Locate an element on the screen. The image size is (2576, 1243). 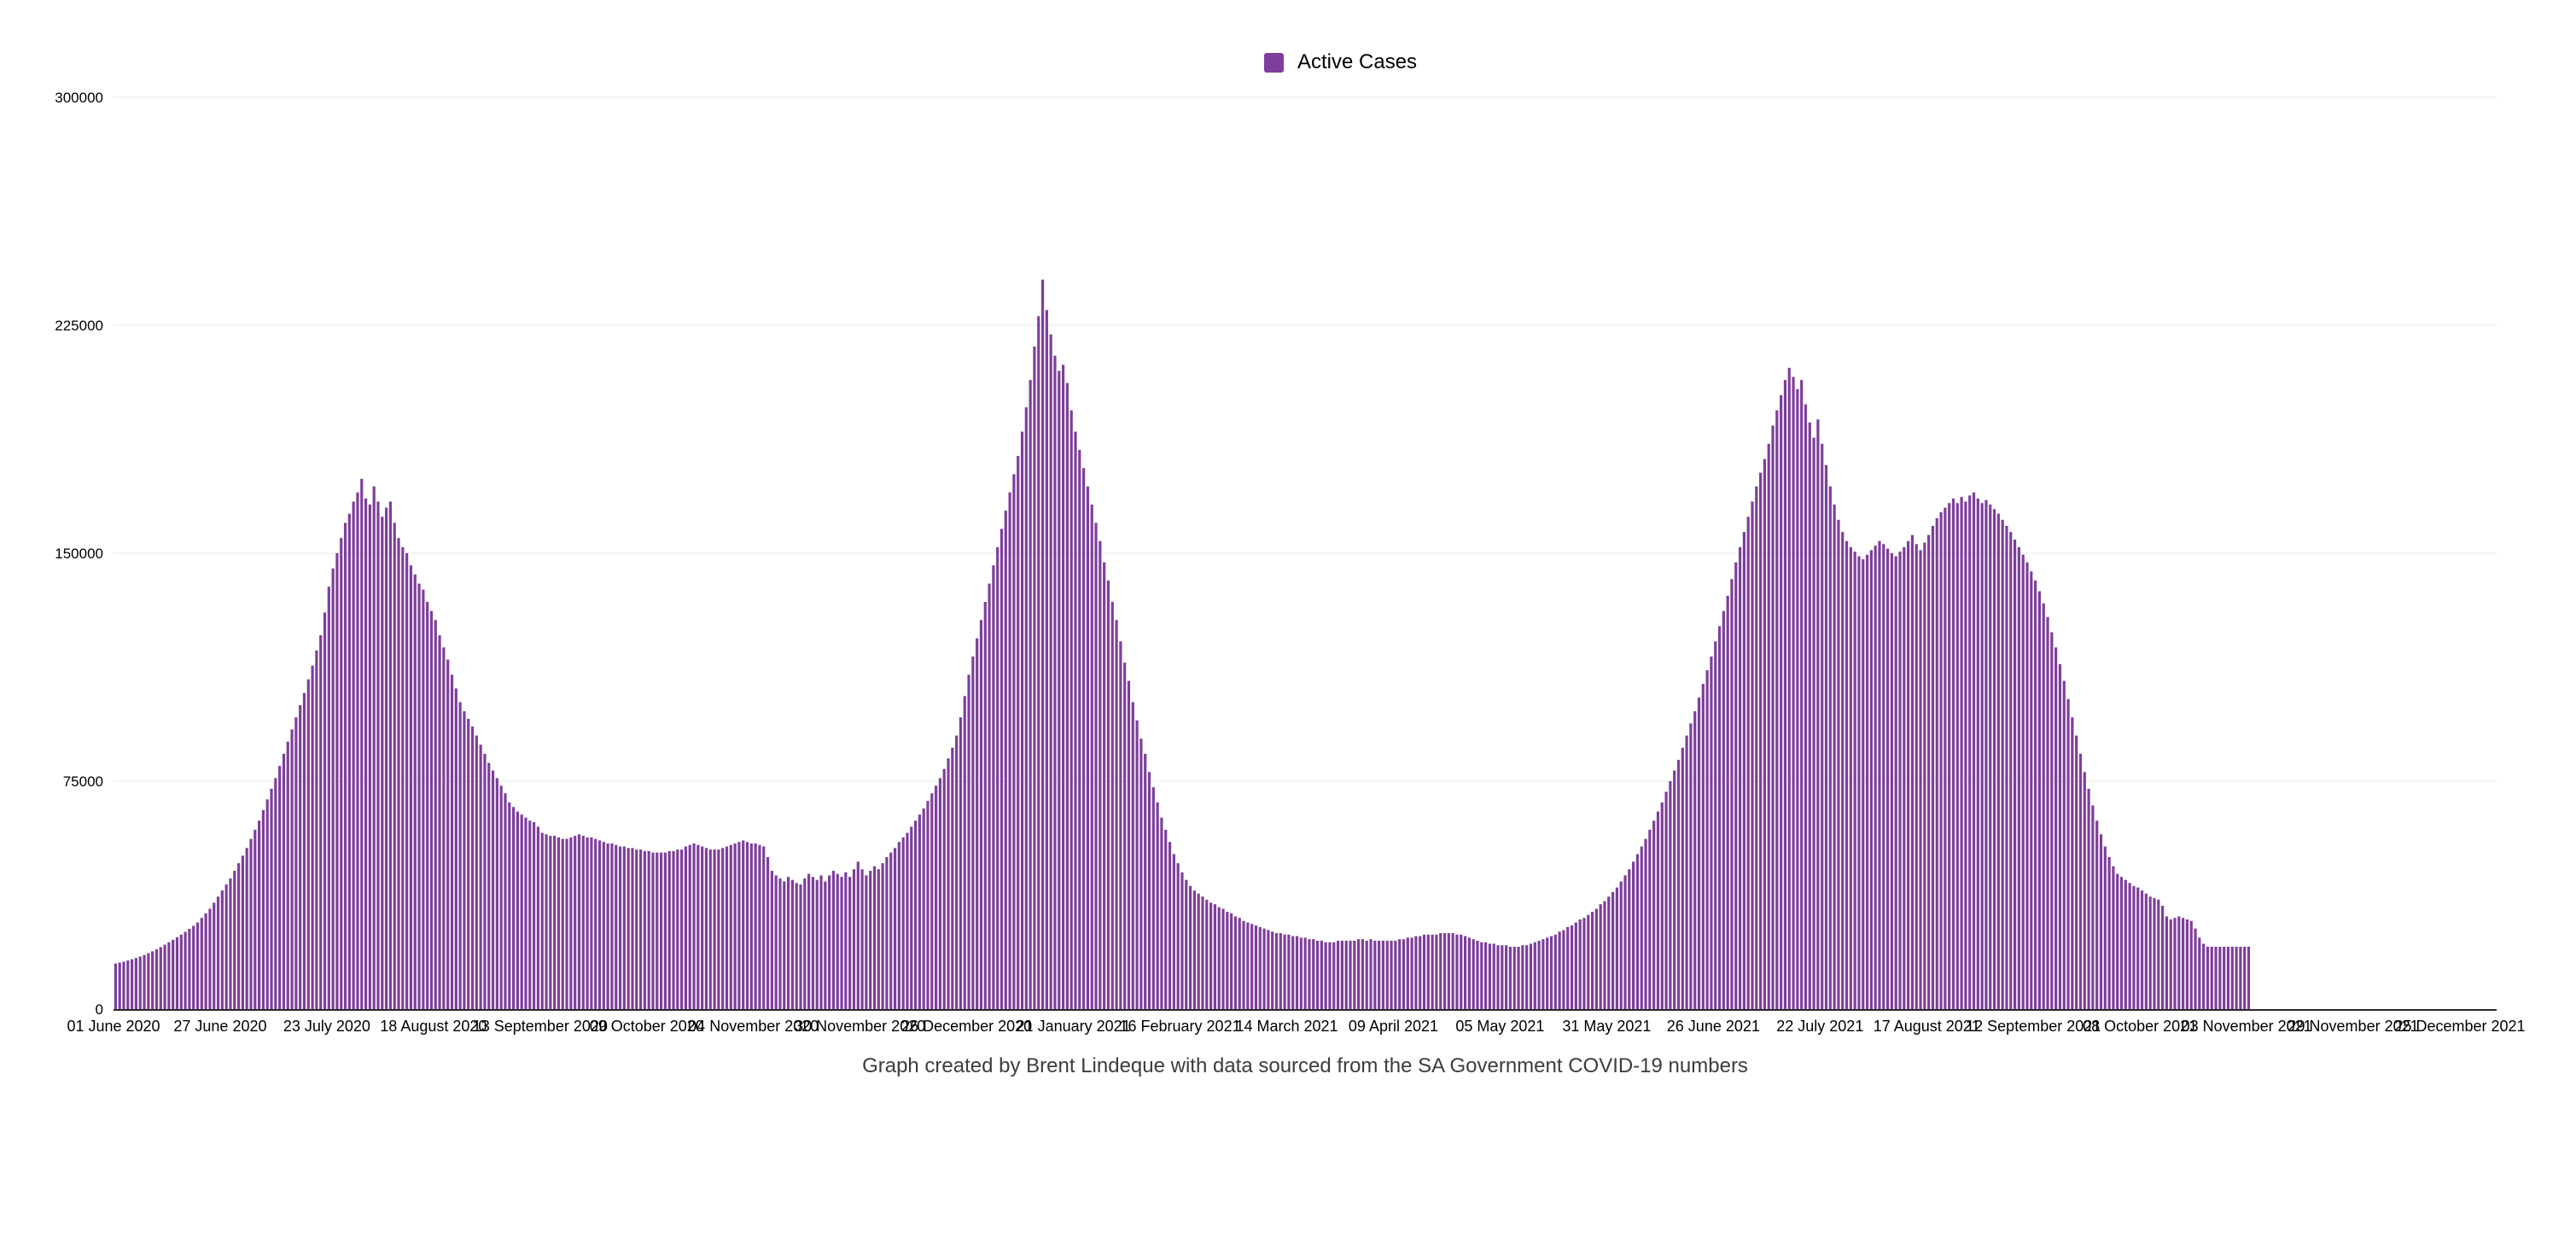
legend-item-active-cases: Active Cases is located at coordinates (1340, 62).